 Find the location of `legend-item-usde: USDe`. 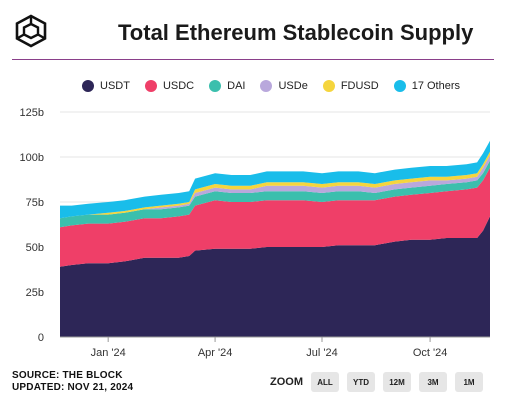

legend-item-usde: USDe is located at coordinates (284, 86).